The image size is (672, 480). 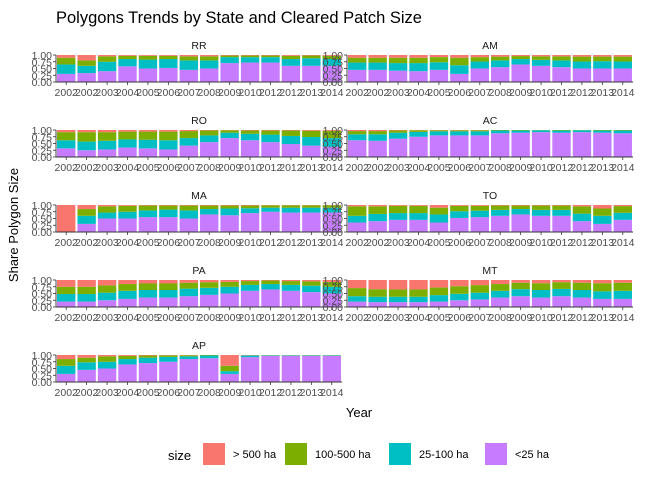 What do you see at coordinates (439, 60) in the screenshot?
I see `bar-segment-s100_500-2005` at bounding box center [439, 60].